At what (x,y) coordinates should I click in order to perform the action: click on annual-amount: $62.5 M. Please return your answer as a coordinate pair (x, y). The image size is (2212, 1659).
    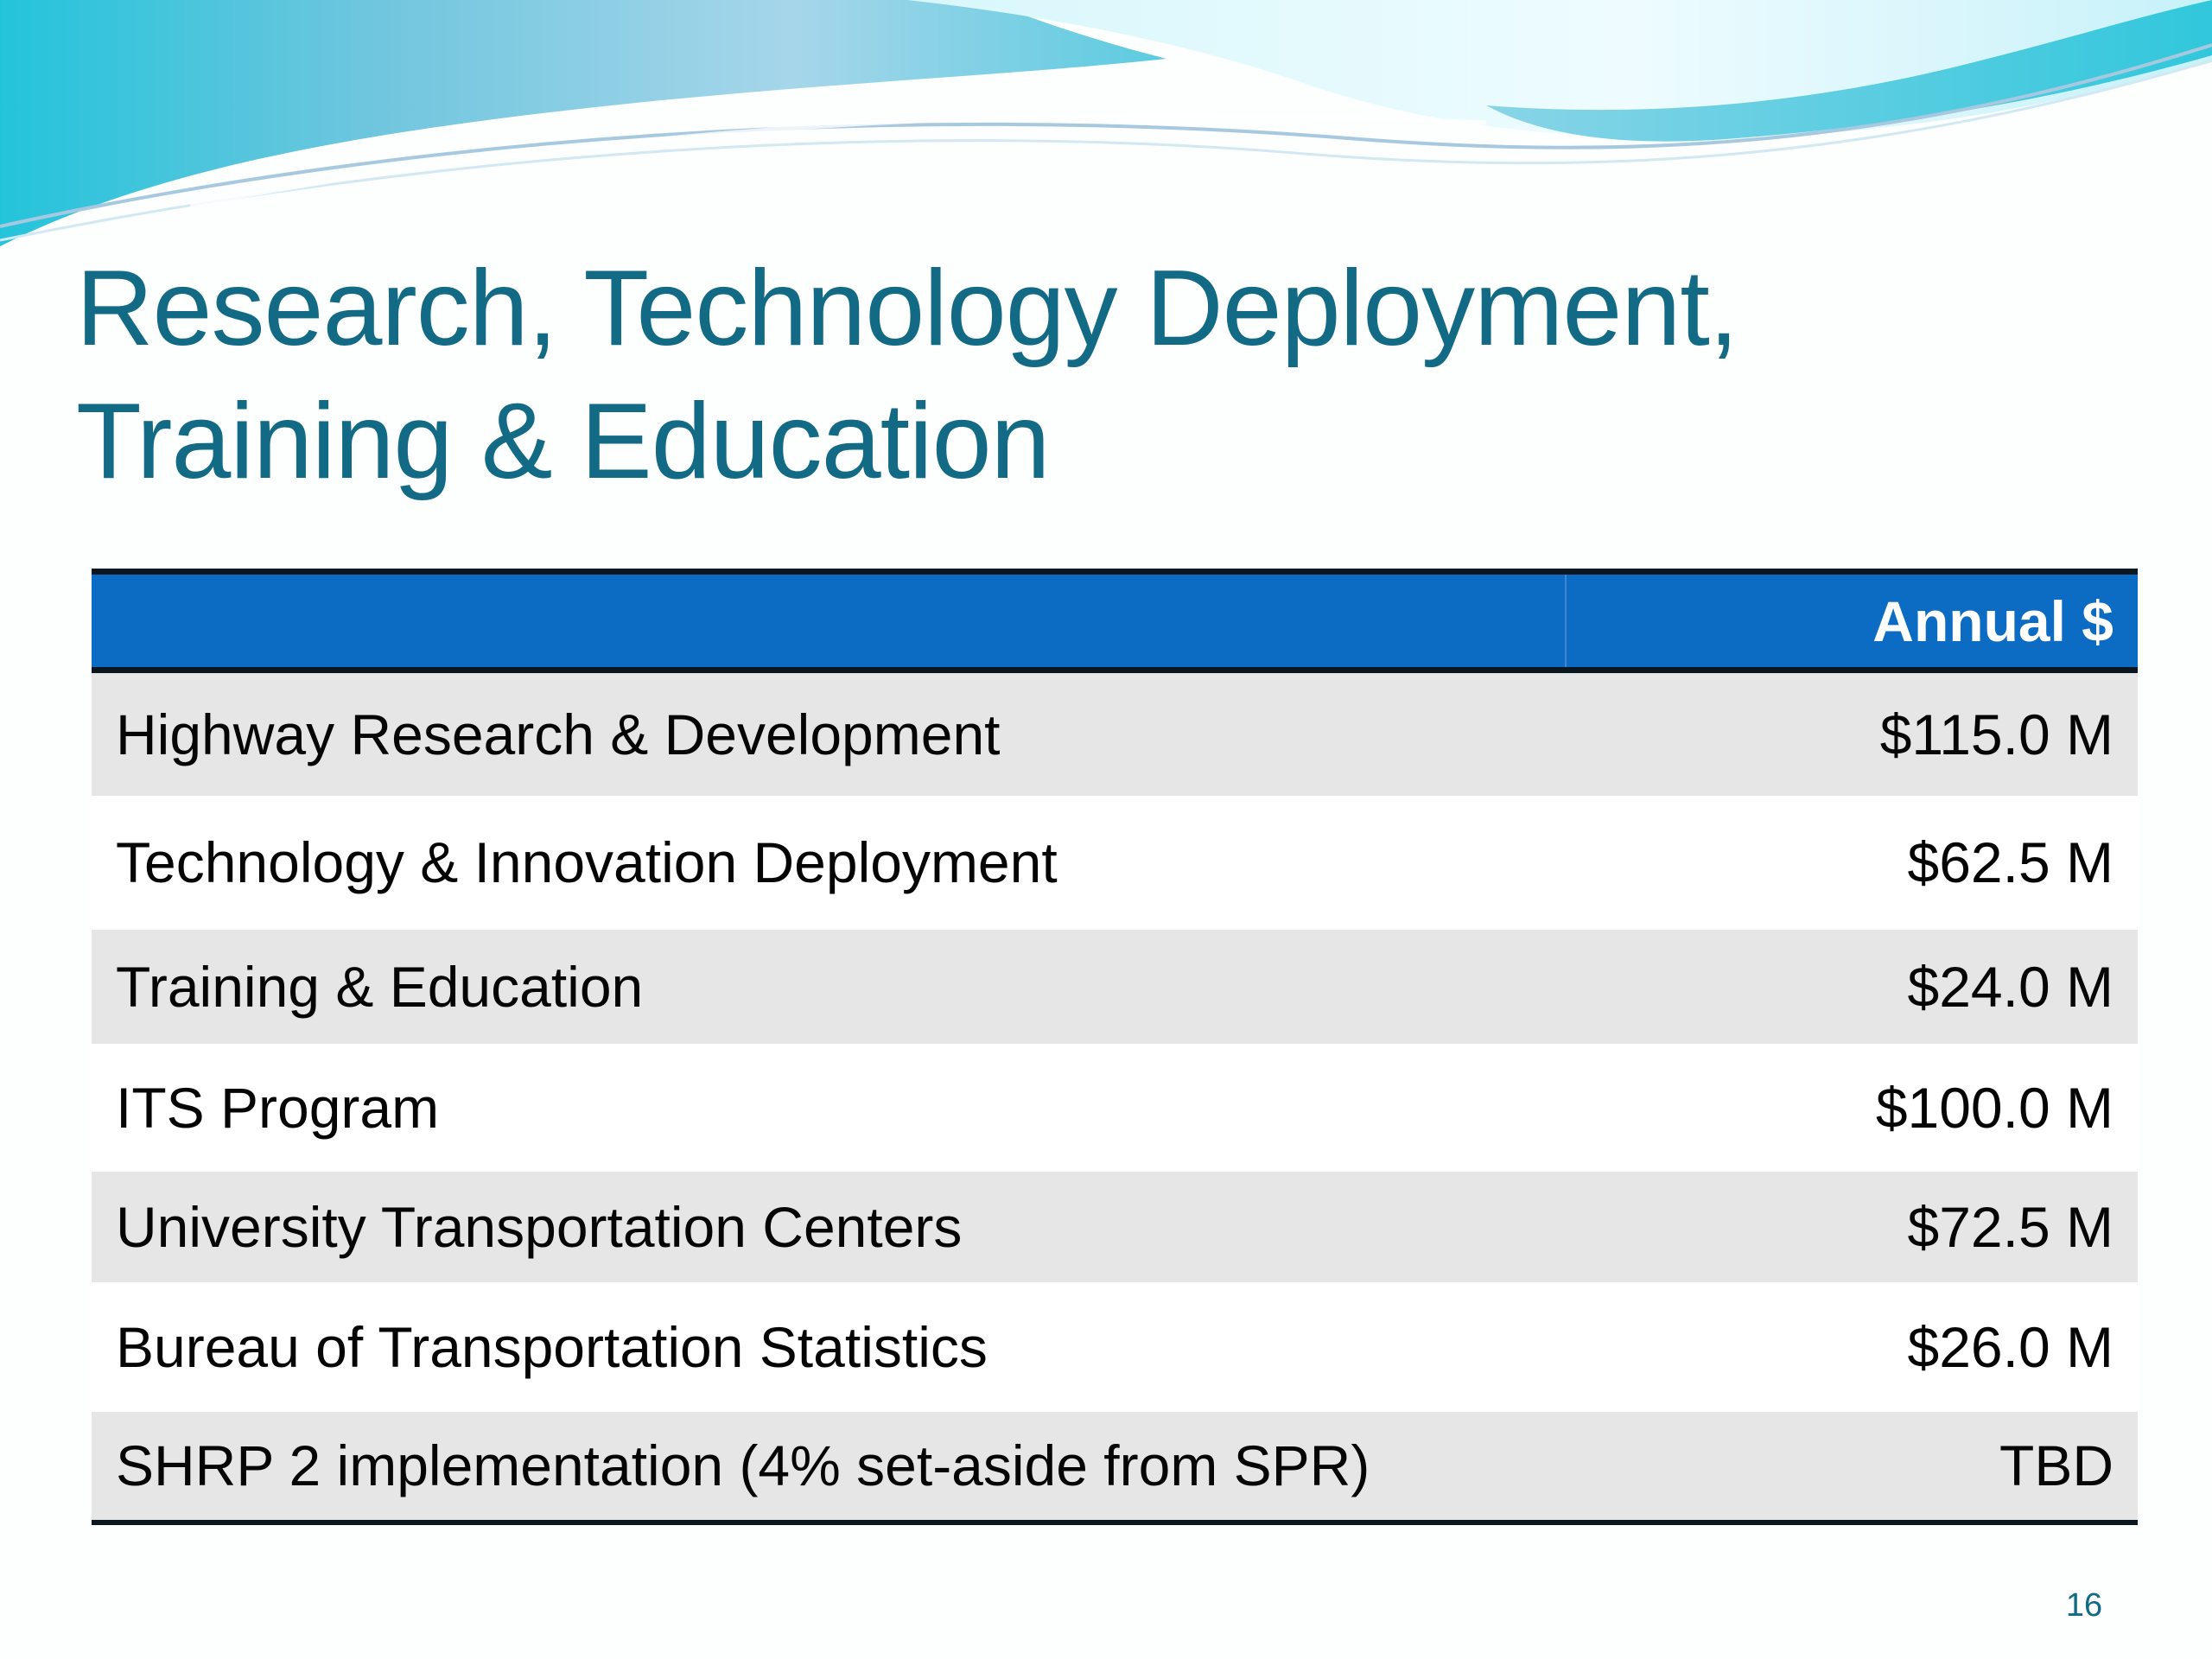
    Looking at the image, I should click on (2010, 862).